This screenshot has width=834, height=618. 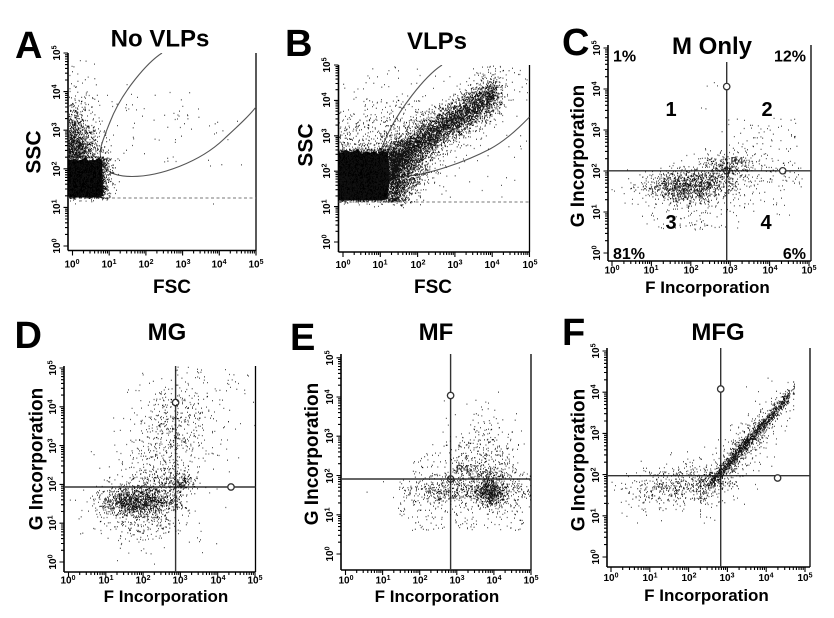 What do you see at coordinates (766, 110) in the screenshot?
I see `svg-text: 2` at bounding box center [766, 110].